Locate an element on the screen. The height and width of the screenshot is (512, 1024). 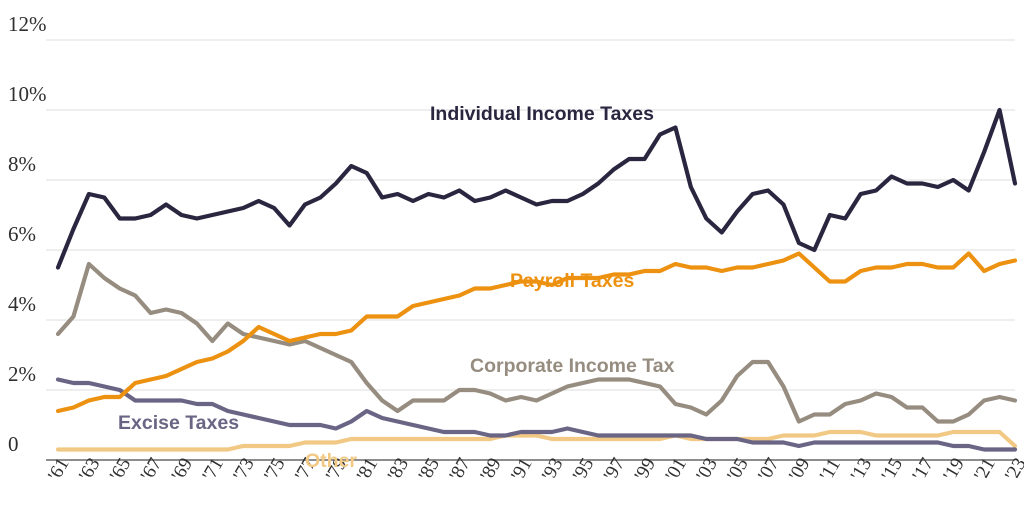
y-axis-tick-labels: 0 2% 4% 6% 8% 10% 12% is located at coordinates (27, 234).